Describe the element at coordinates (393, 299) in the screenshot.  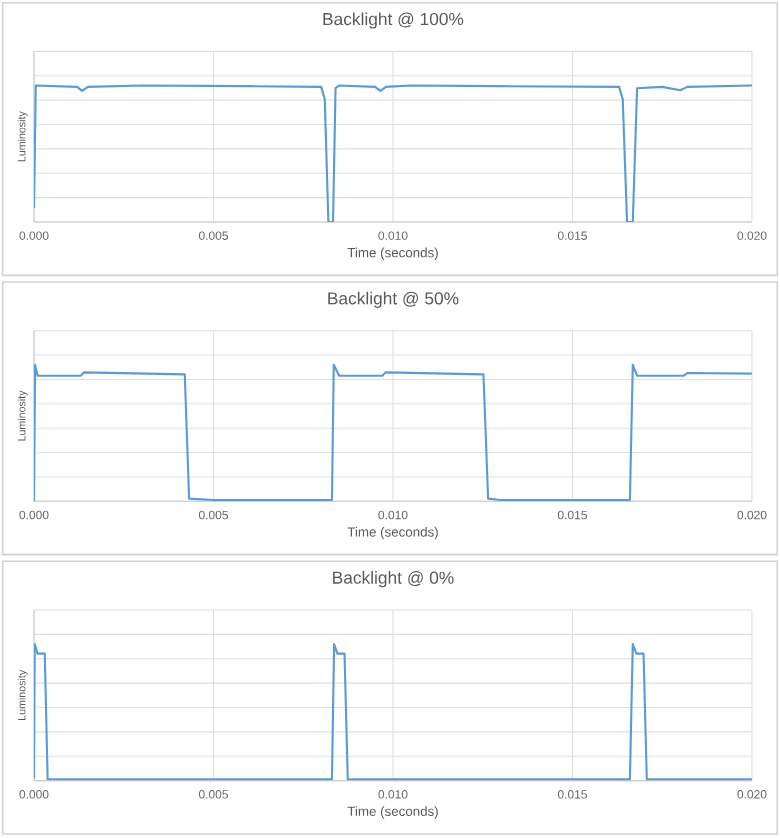
I see `chart-title: Backlight @ 50%` at that location.